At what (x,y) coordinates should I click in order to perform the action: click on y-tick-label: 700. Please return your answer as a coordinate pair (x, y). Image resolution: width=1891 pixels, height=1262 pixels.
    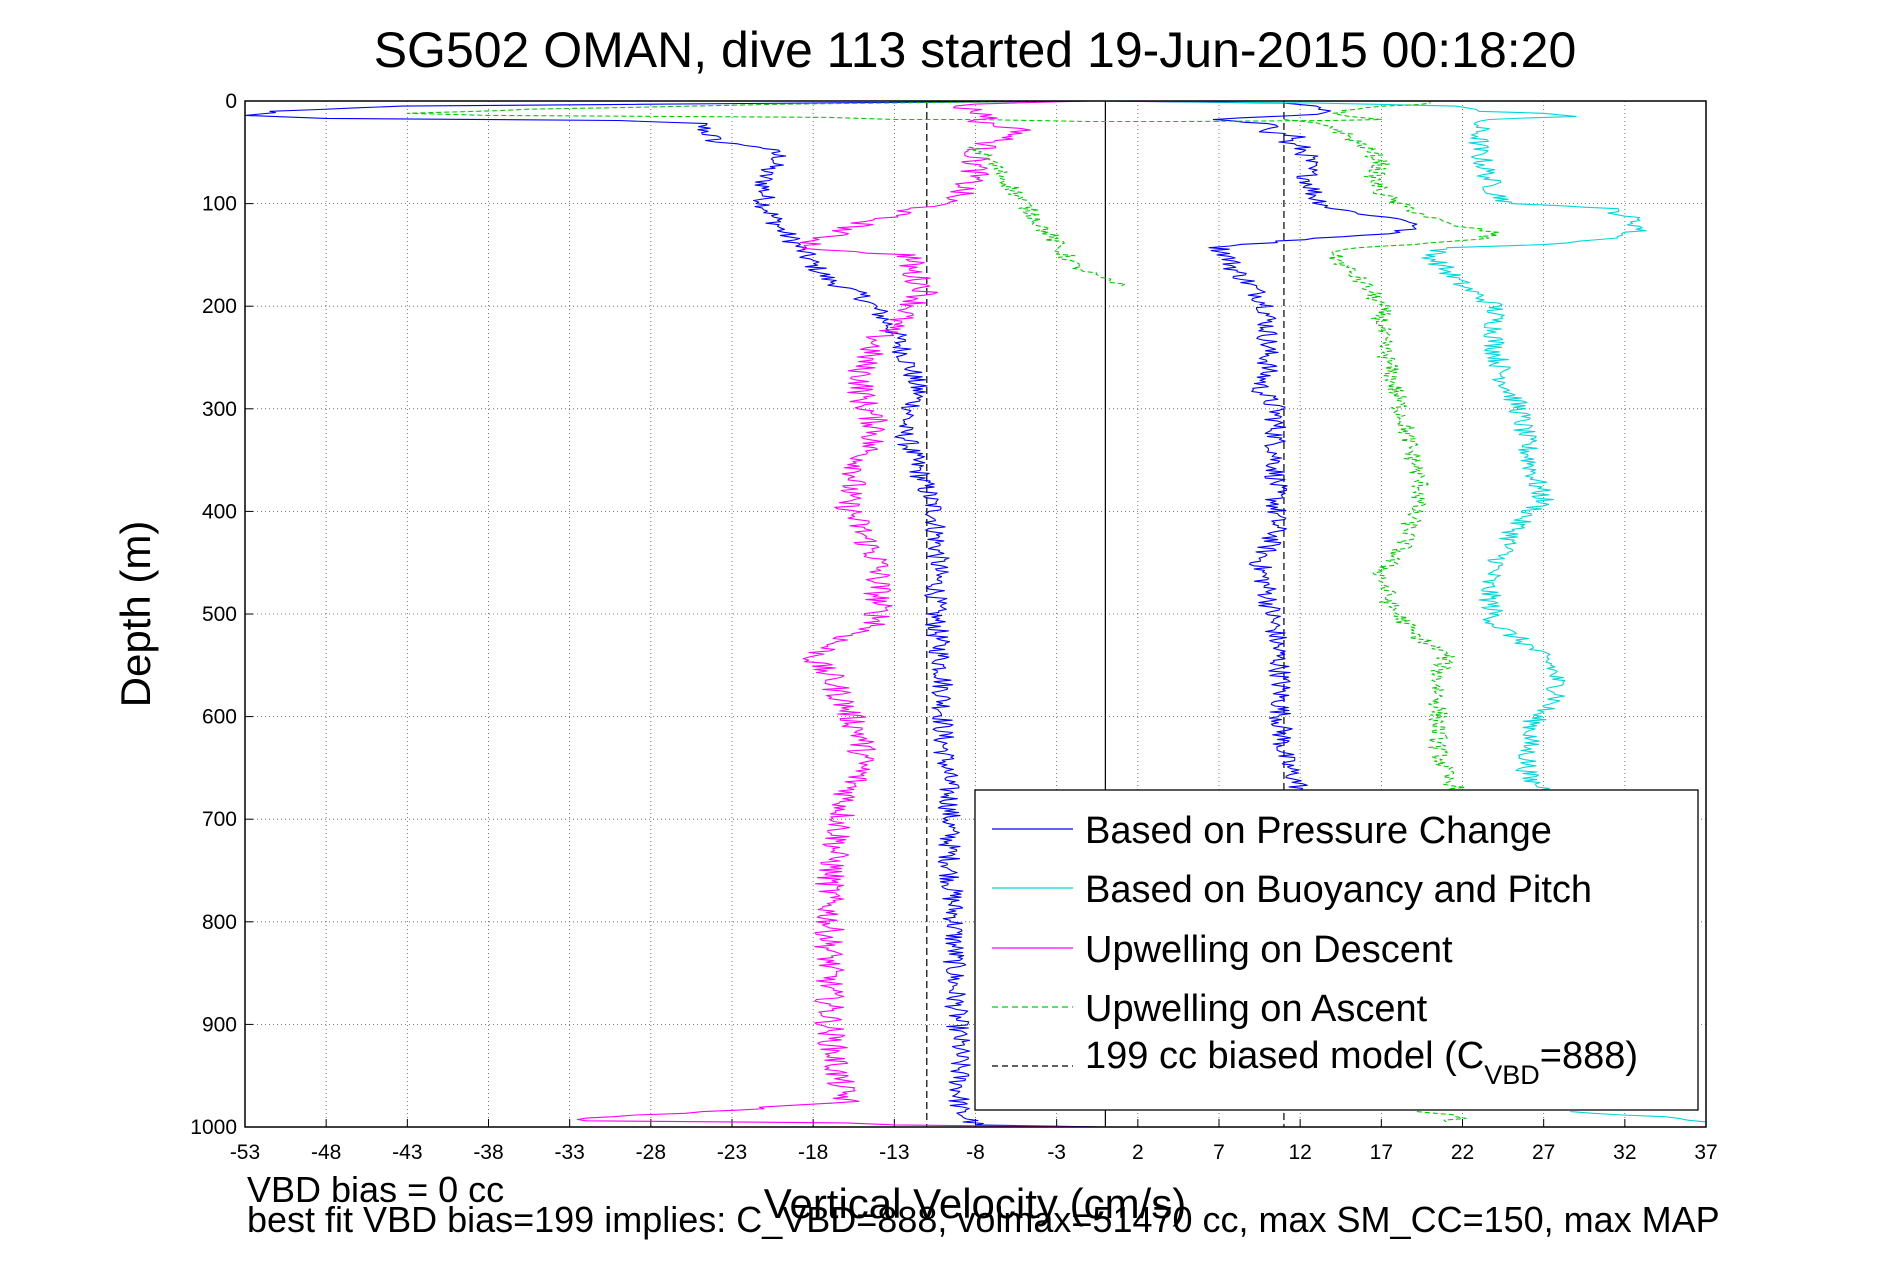
    Looking at the image, I should click on (219, 819).